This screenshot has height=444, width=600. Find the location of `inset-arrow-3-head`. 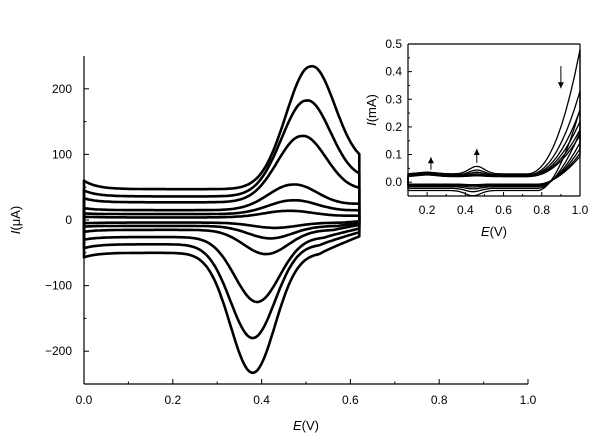

inset-arrow-3-head is located at coordinates (560, 85).